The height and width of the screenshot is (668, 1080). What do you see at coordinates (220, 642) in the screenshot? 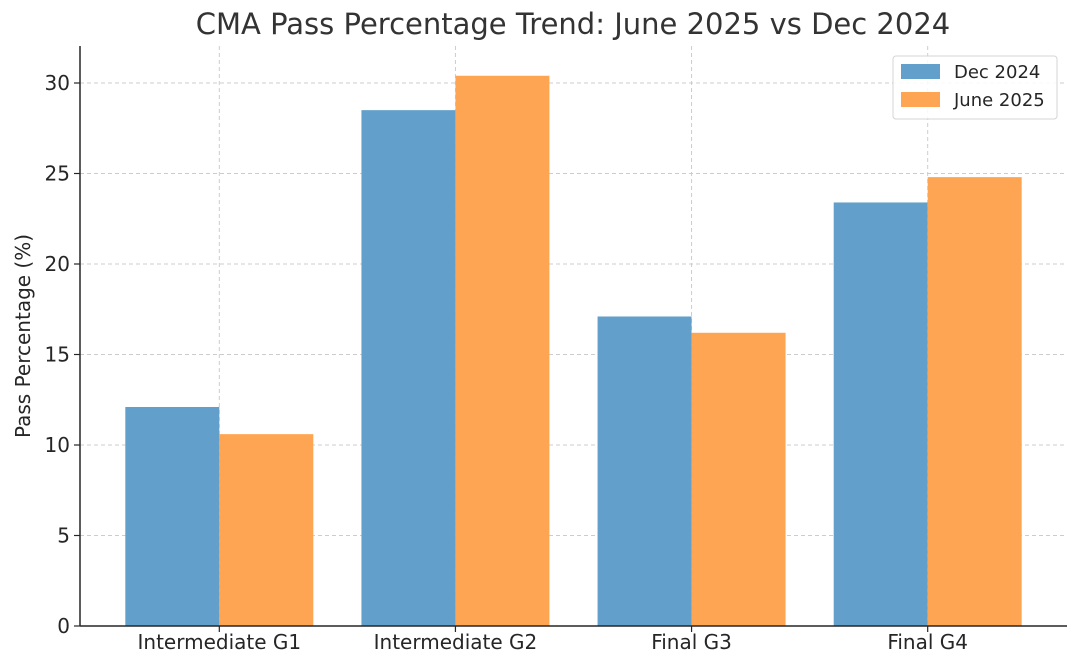
I see `x-tick-label: Intermediate G1` at bounding box center [220, 642].